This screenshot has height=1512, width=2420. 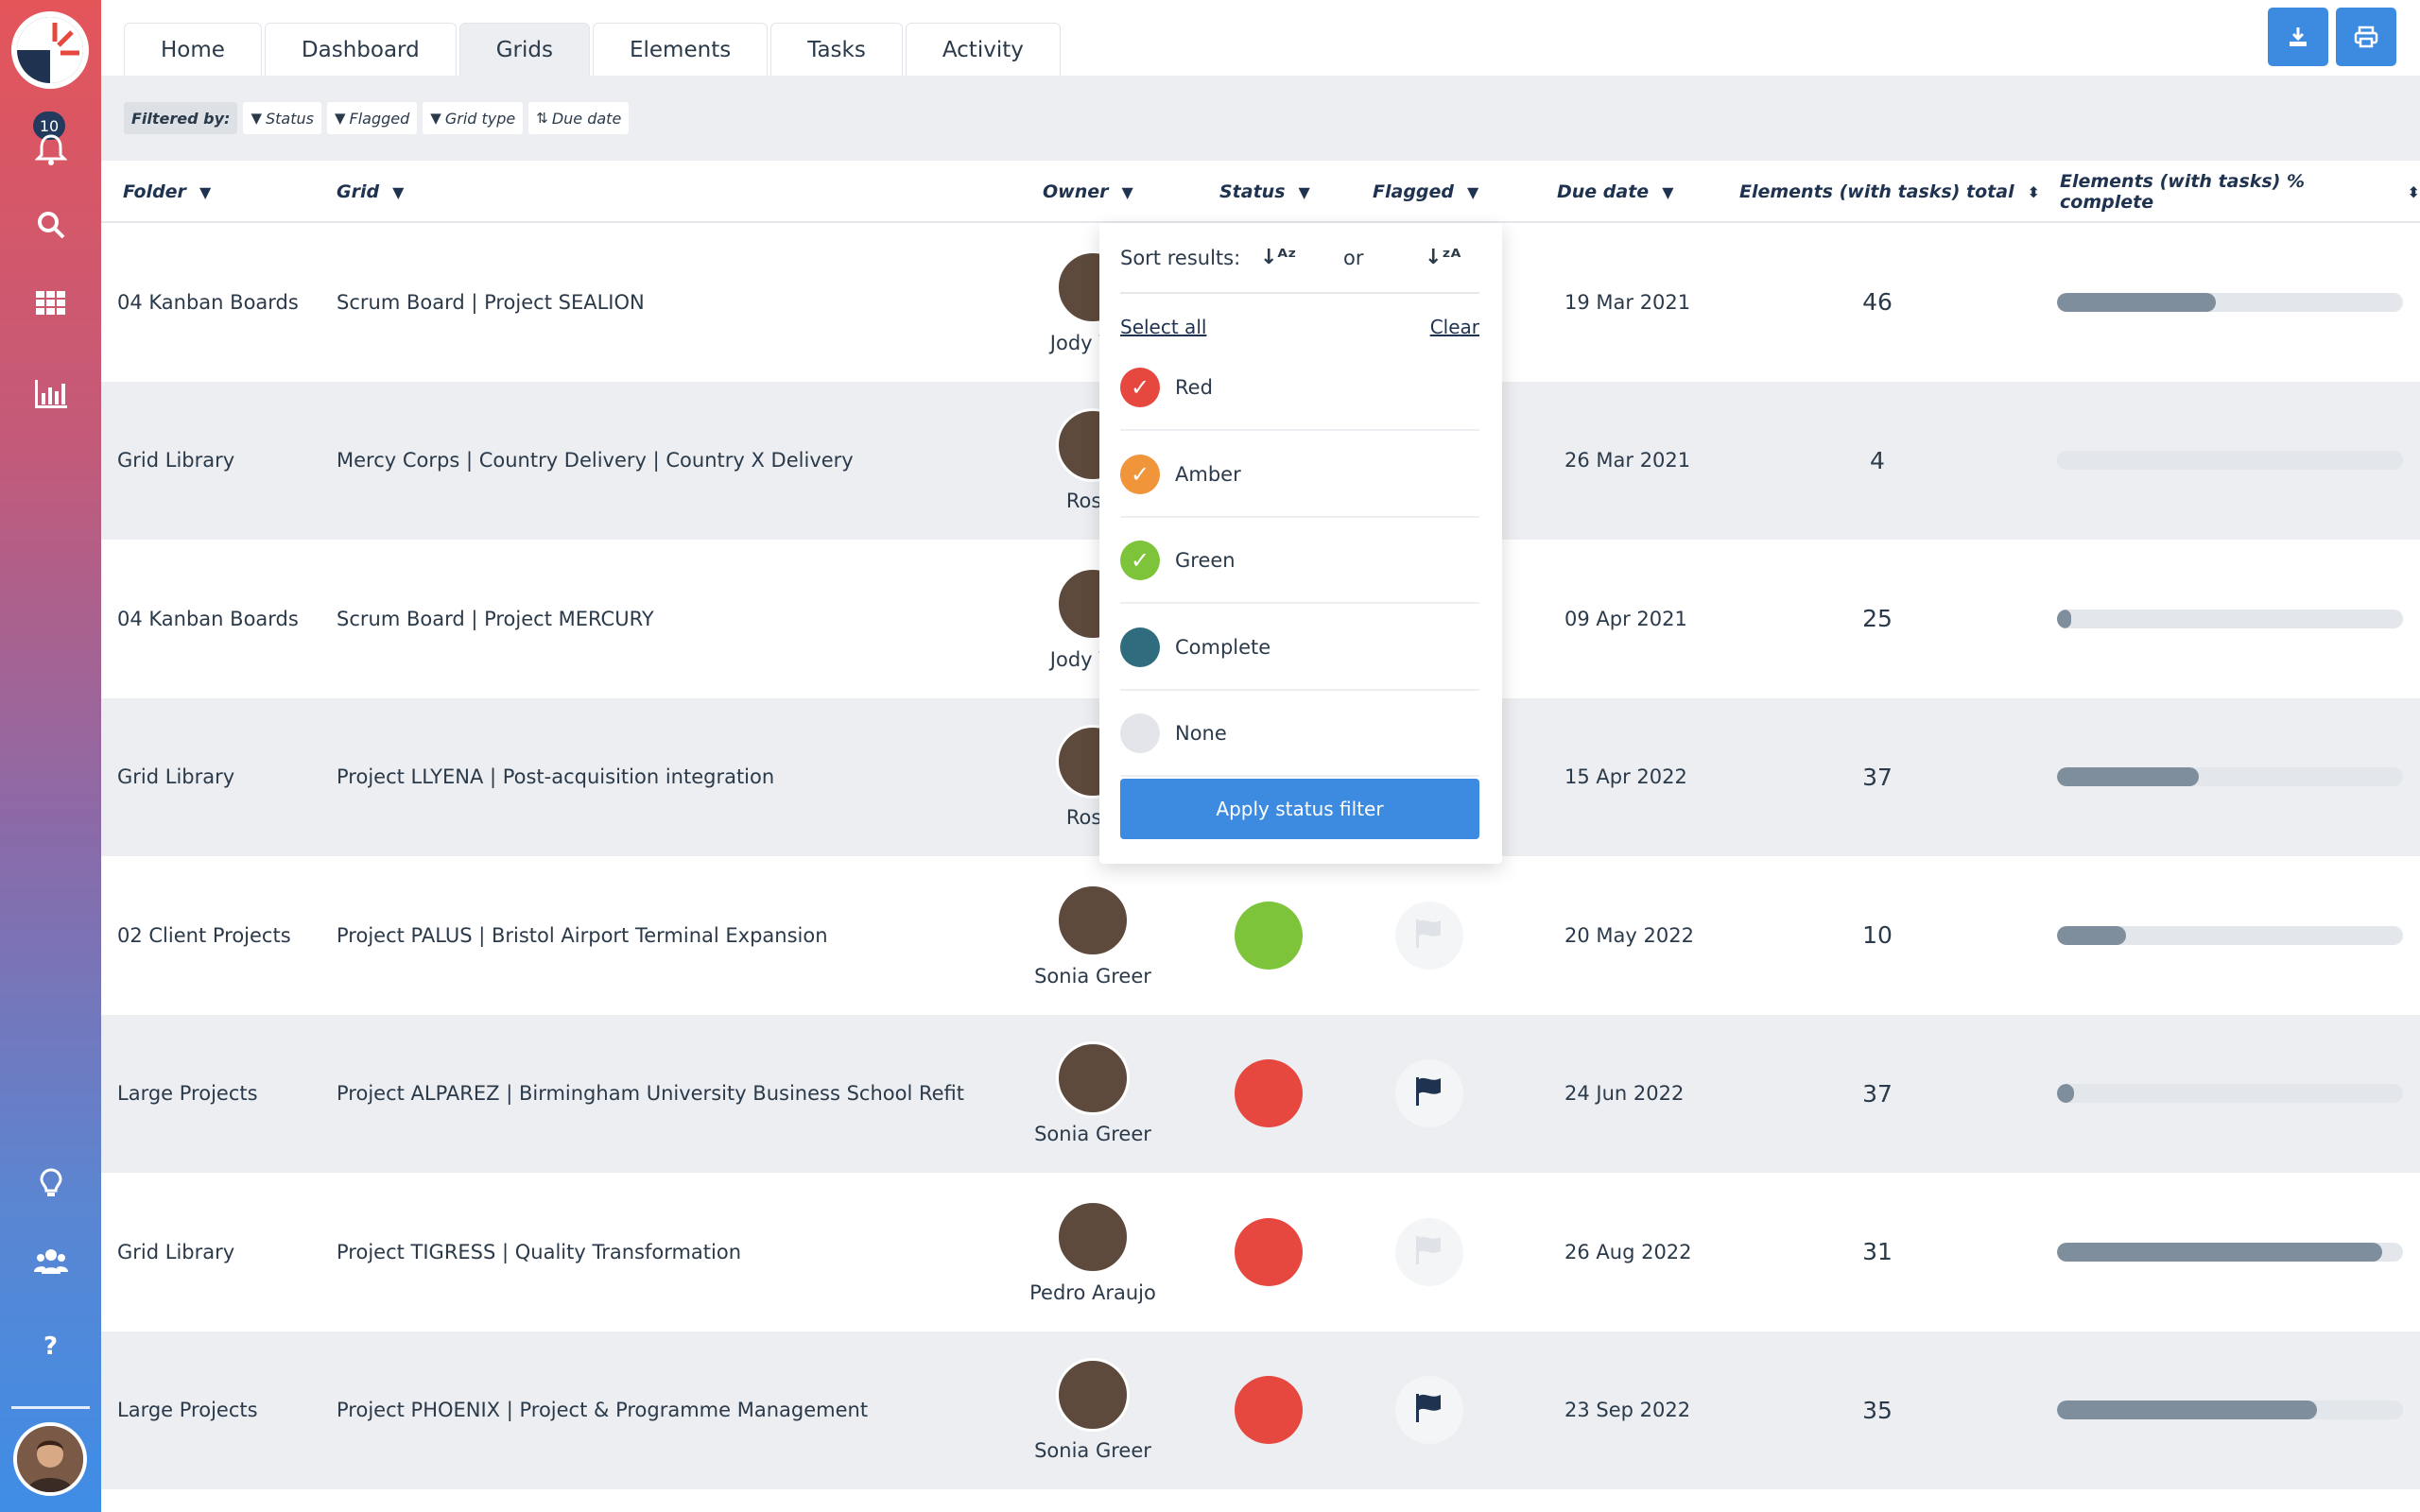 I want to click on help-icon: ?, so click(x=51, y=1346).